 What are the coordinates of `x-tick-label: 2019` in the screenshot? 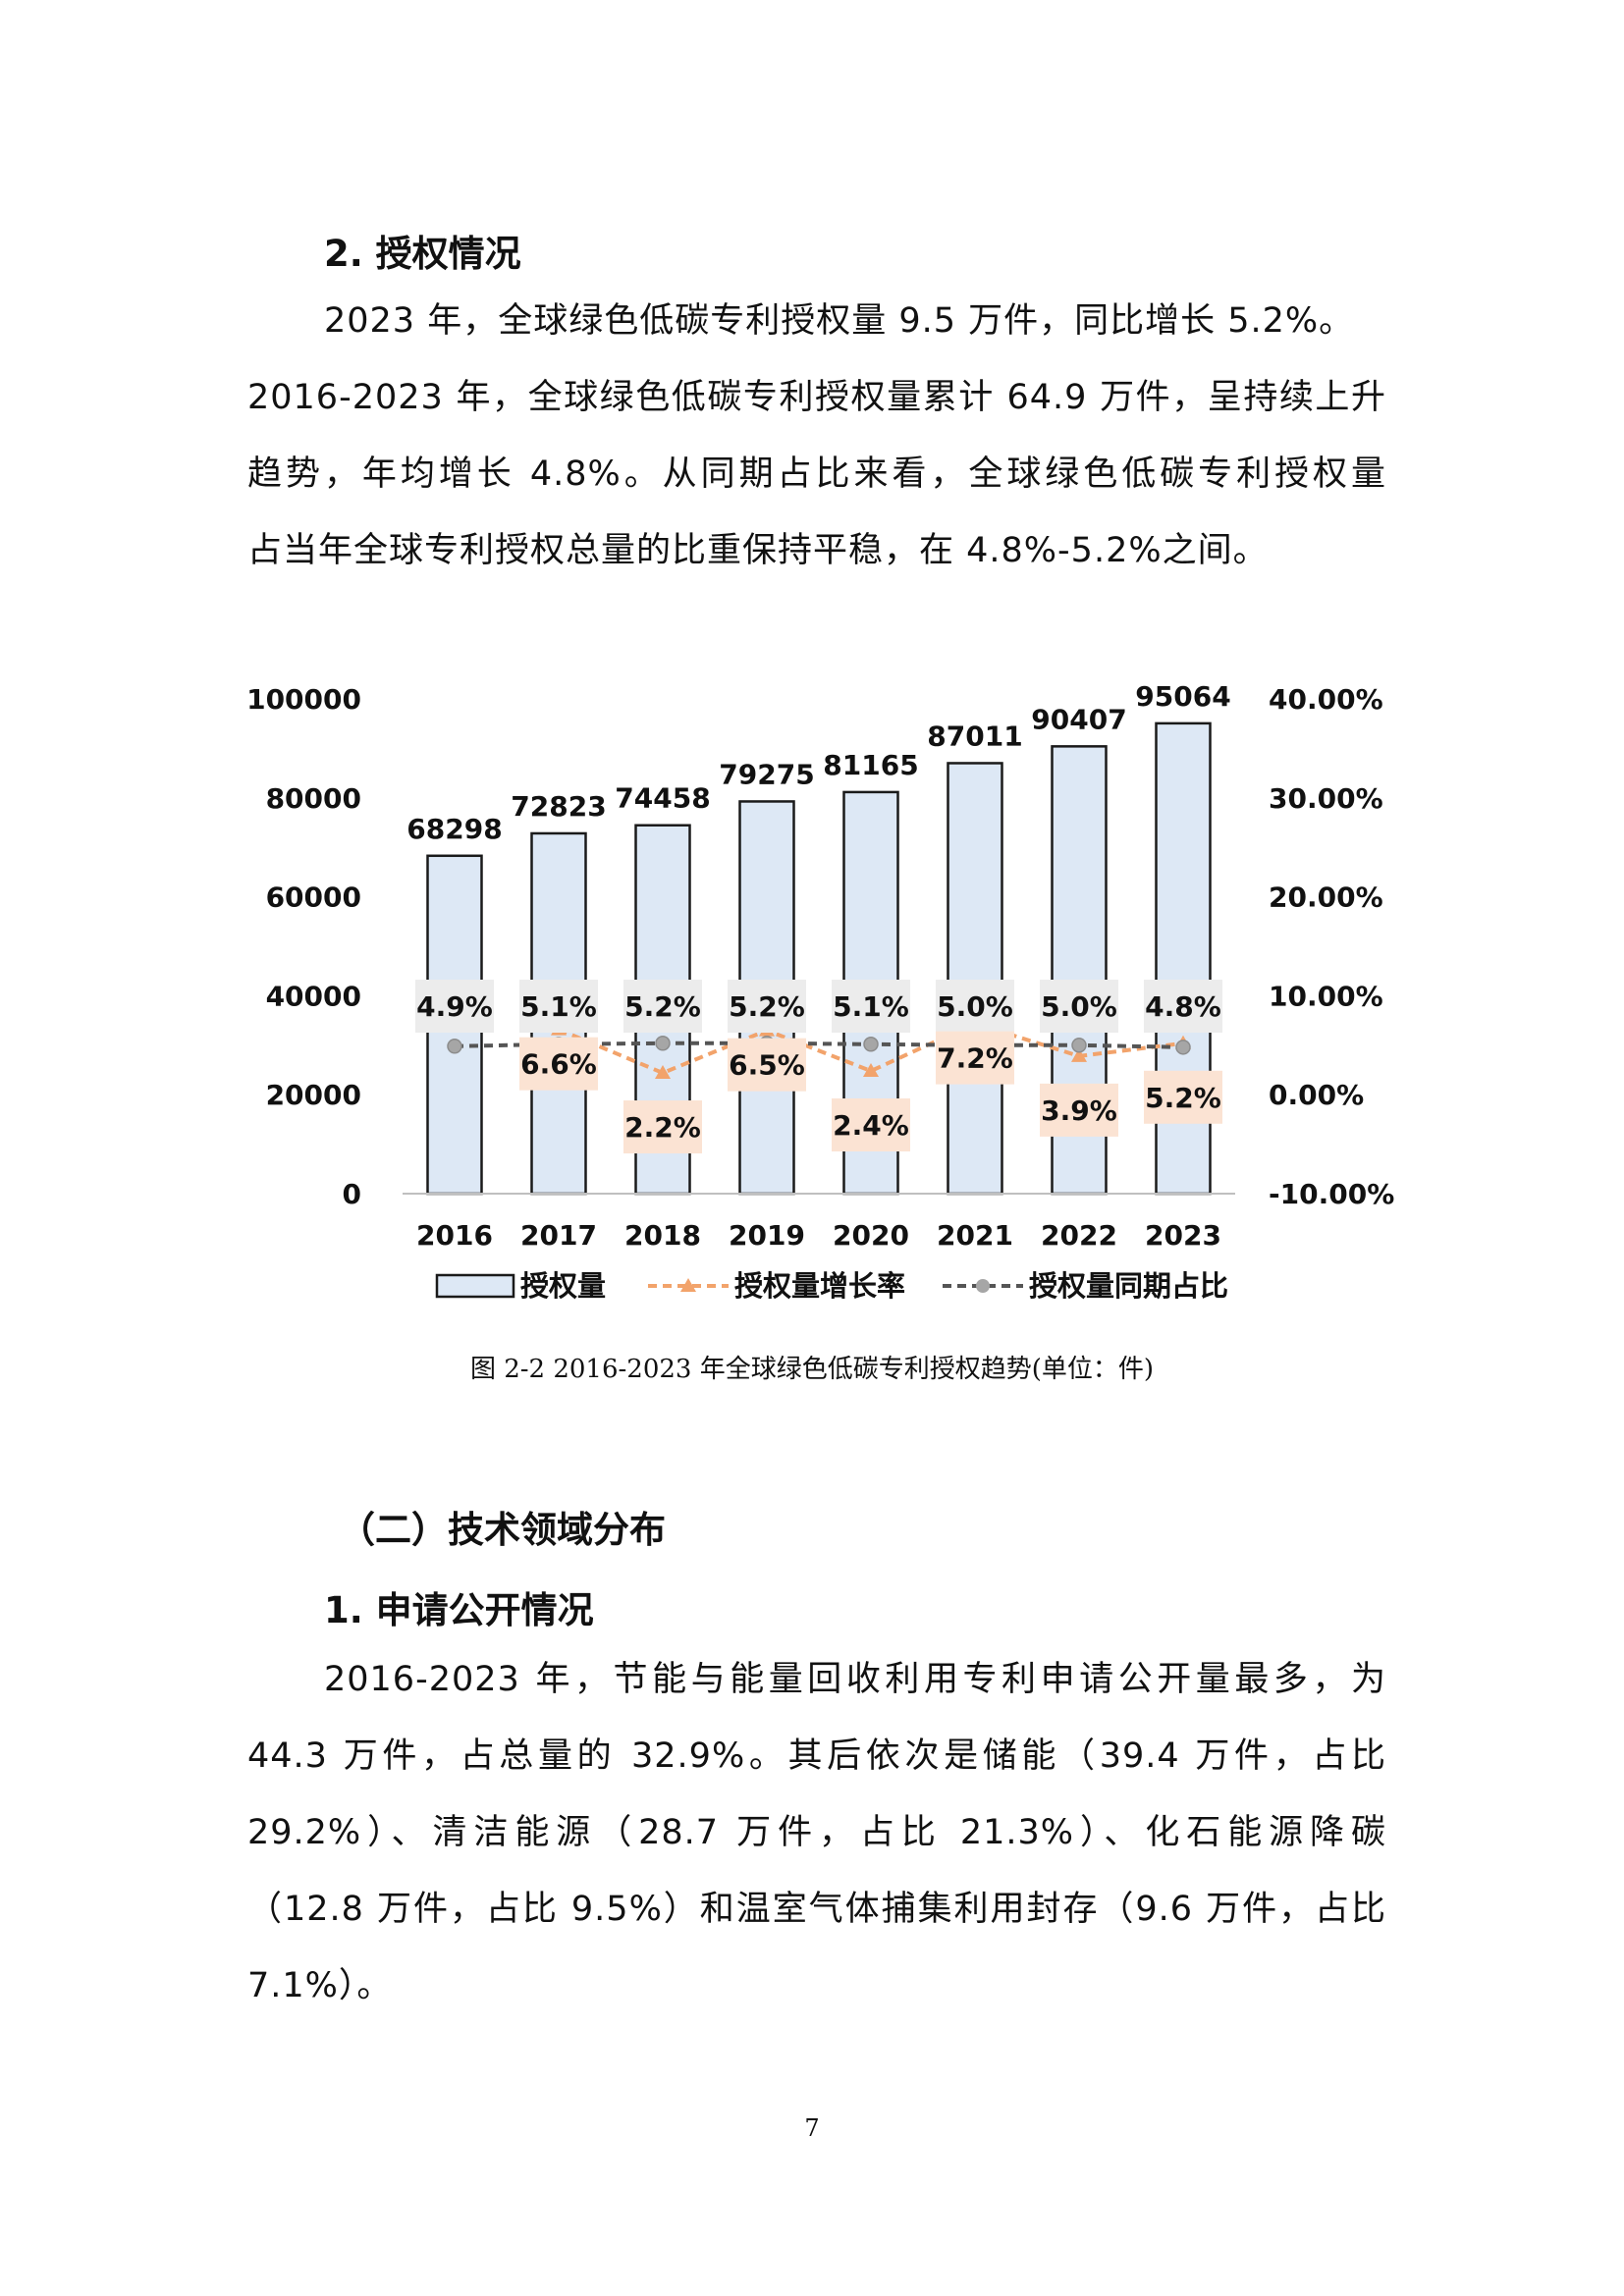 It's located at (767, 1235).